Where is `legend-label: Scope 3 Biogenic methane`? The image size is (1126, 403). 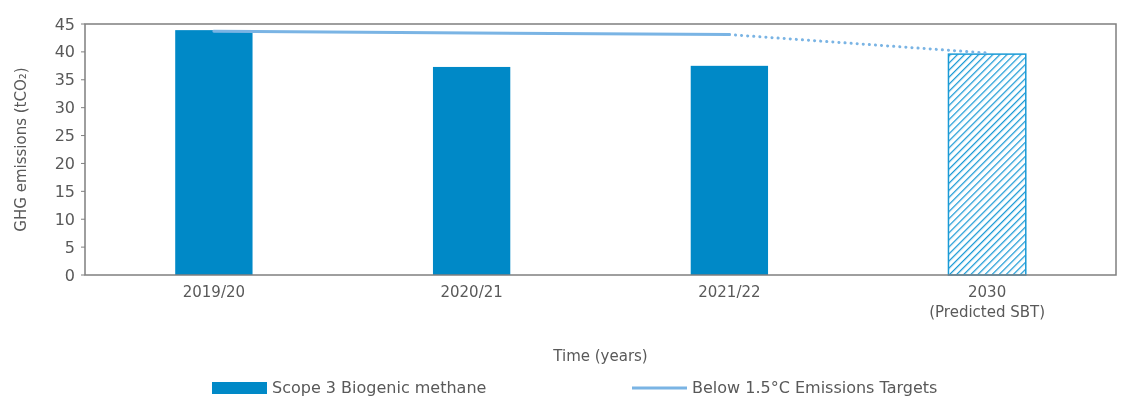 legend-label: Scope 3 Biogenic methane is located at coordinates (379, 387).